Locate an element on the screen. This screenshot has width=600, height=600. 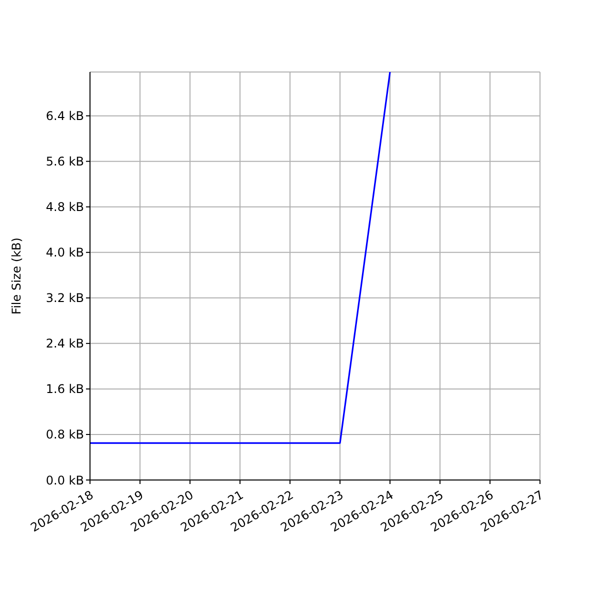
y-tick-label: 0.8 kB is located at coordinates (65, 435).